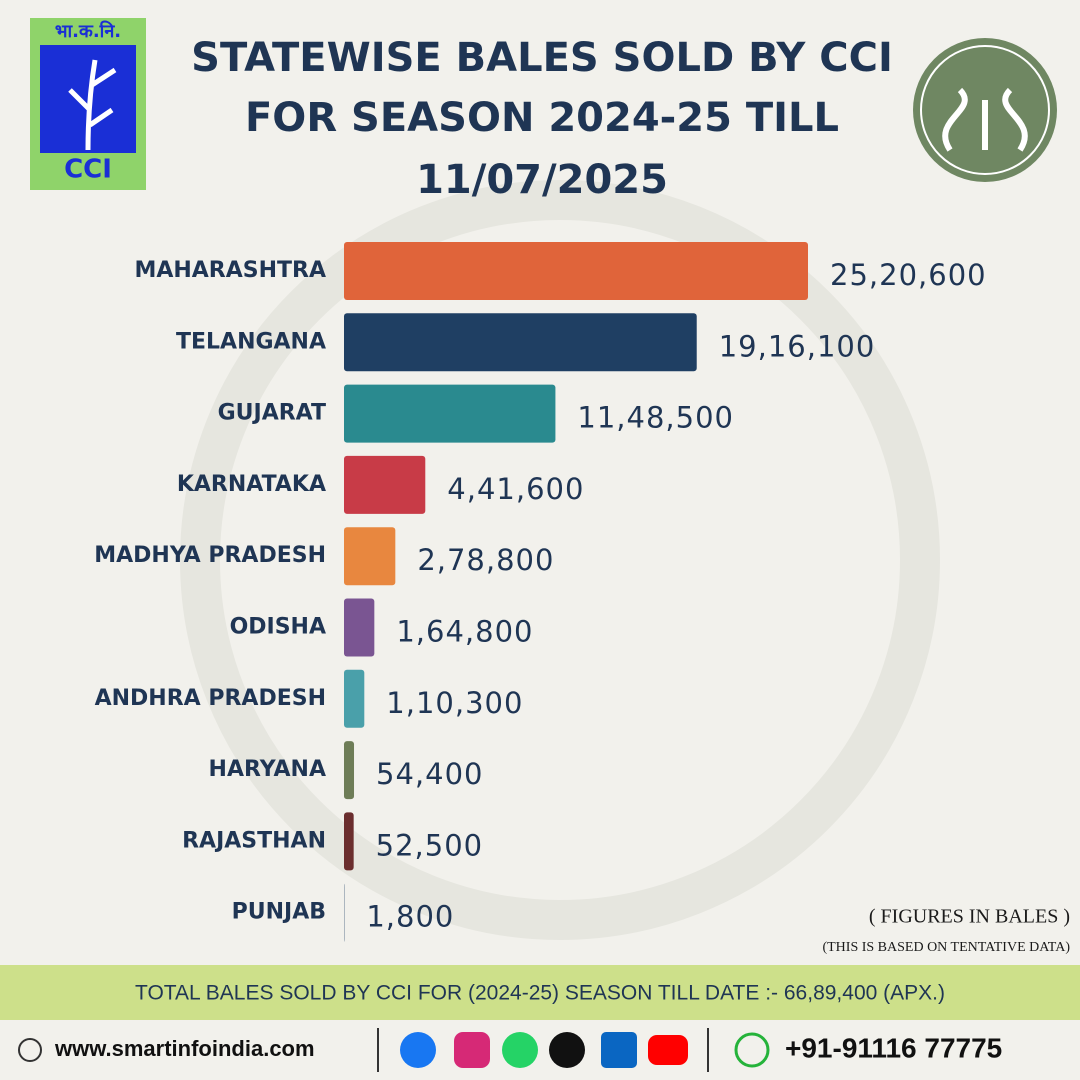  Describe the element at coordinates (230, 270) in the screenshot. I see `category-label: MAHARASHTRA` at that location.